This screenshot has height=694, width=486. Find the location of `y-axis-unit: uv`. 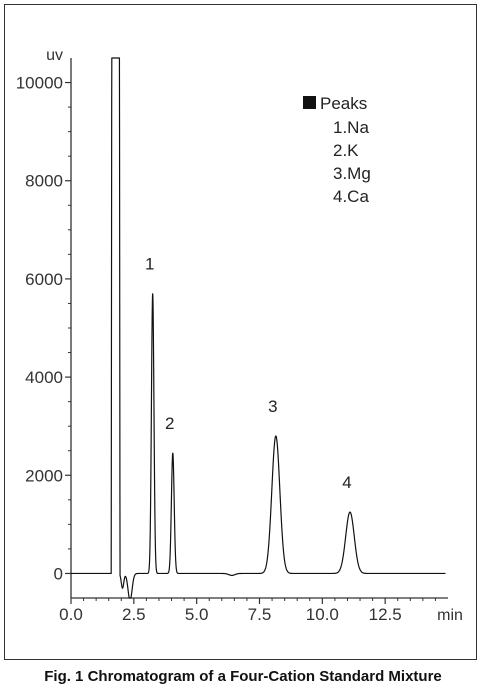

y-axis-unit: uv is located at coordinates (54, 55).